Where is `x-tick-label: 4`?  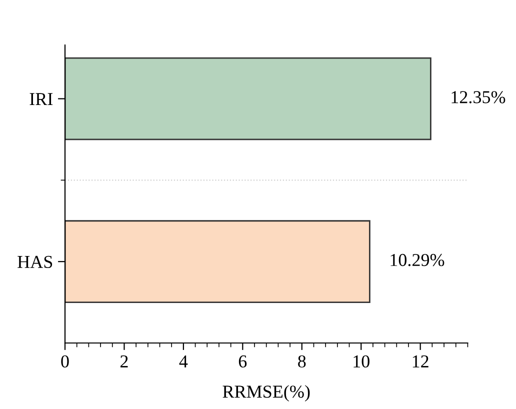
x-tick-label: 4 is located at coordinates (183, 361).